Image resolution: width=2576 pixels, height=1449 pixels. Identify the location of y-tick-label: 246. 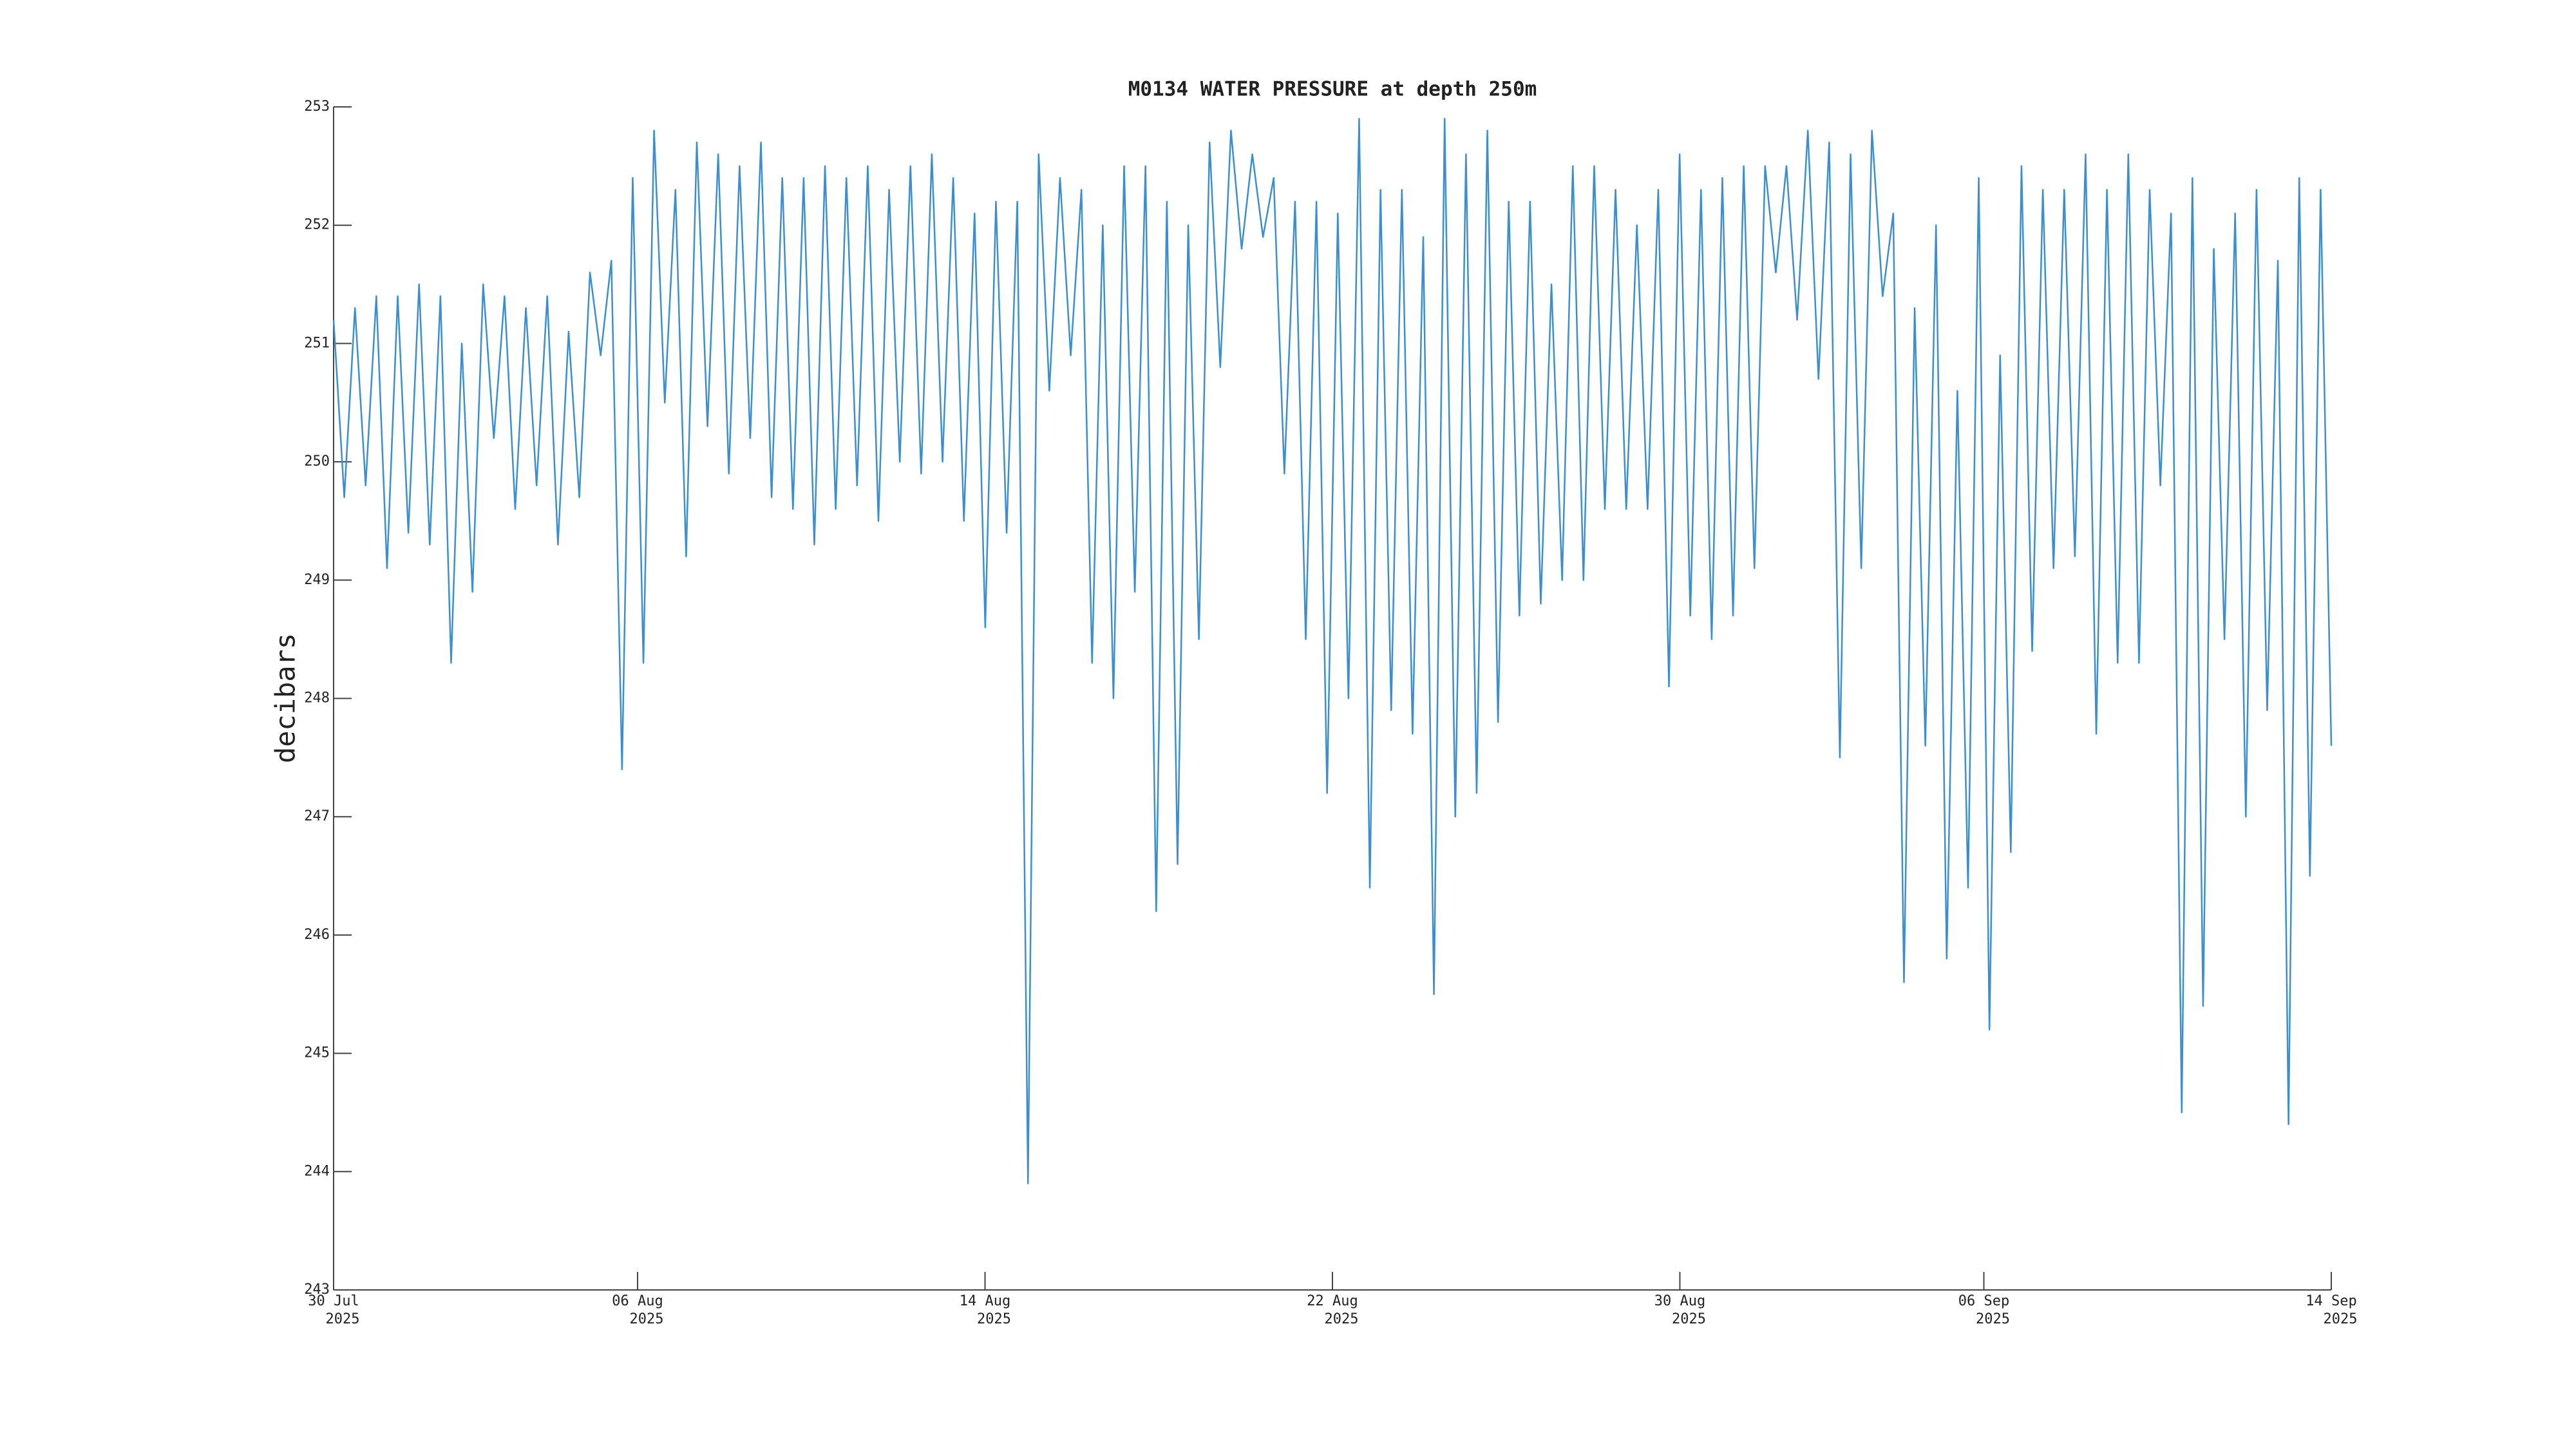
(317, 935).